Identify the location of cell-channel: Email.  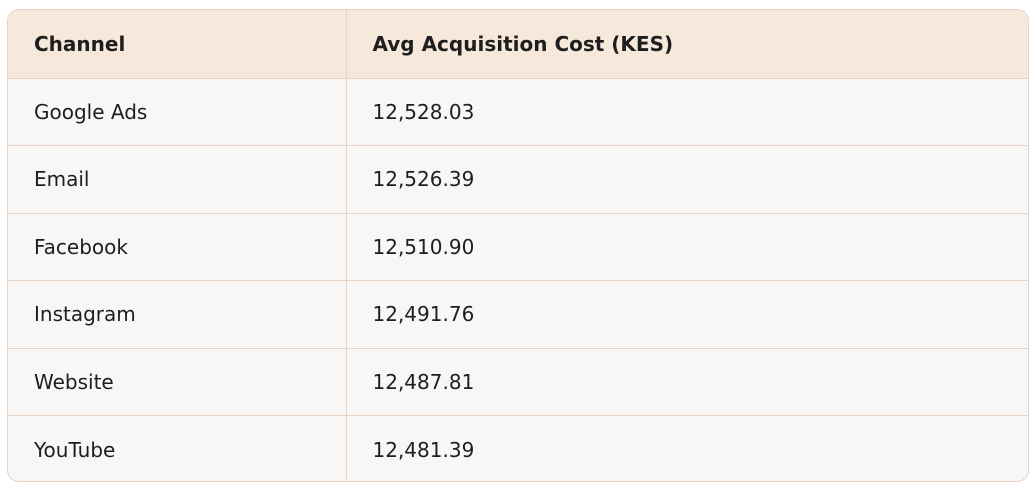
(177, 179).